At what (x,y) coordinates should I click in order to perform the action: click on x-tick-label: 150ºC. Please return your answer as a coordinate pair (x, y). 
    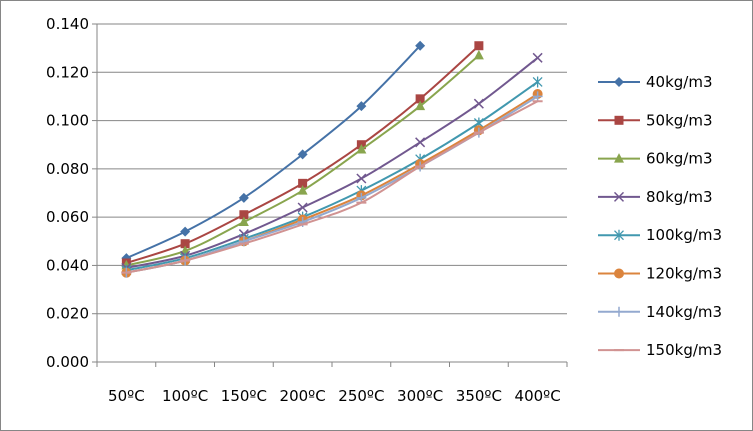
    Looking at the image, I should click on (244, 396).